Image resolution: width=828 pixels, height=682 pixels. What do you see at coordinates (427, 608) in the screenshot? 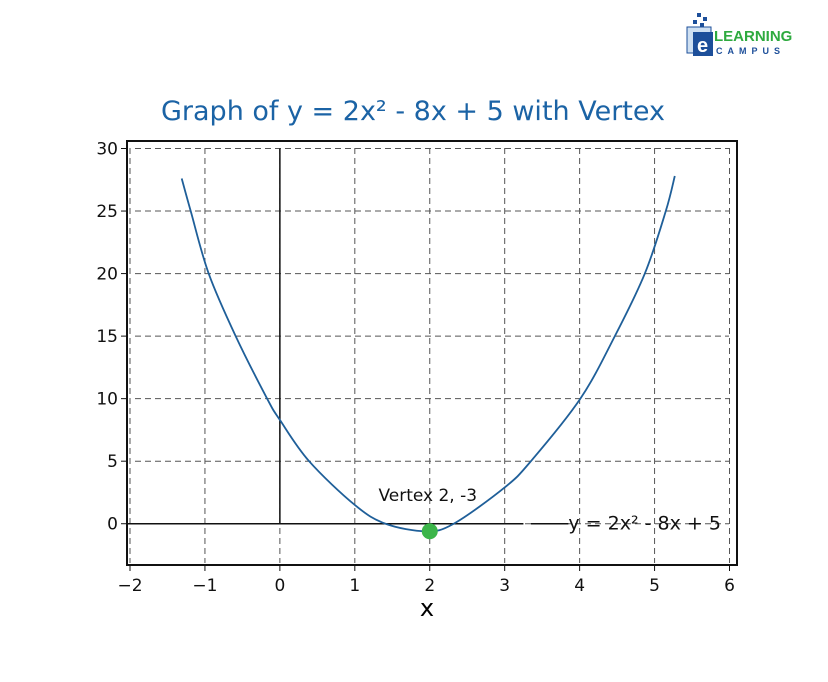
I see `x-axis-label: x` at bounding box center [427, 608].